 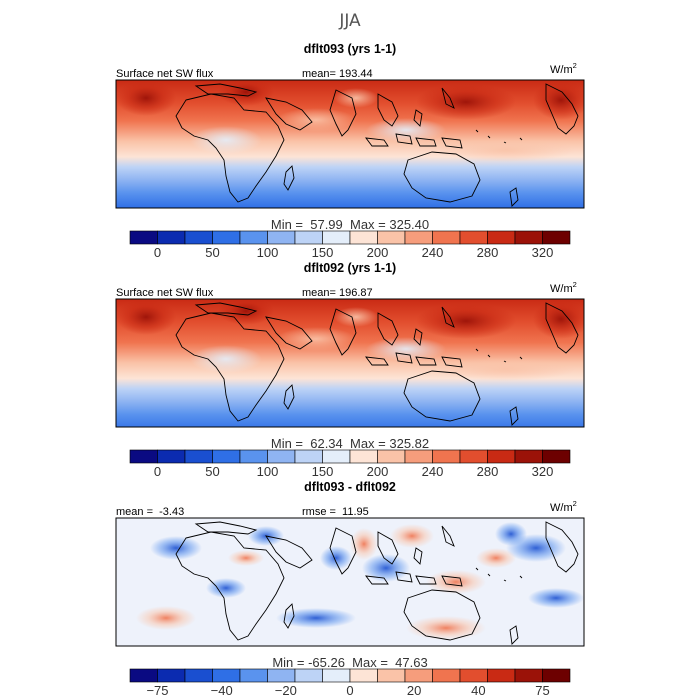 What do you see at coordinates (349, 662) in the screenshot?
I see `panel-3-minmax: Min = -65.26 Max = 47.63` at bounding box center [349, 662].